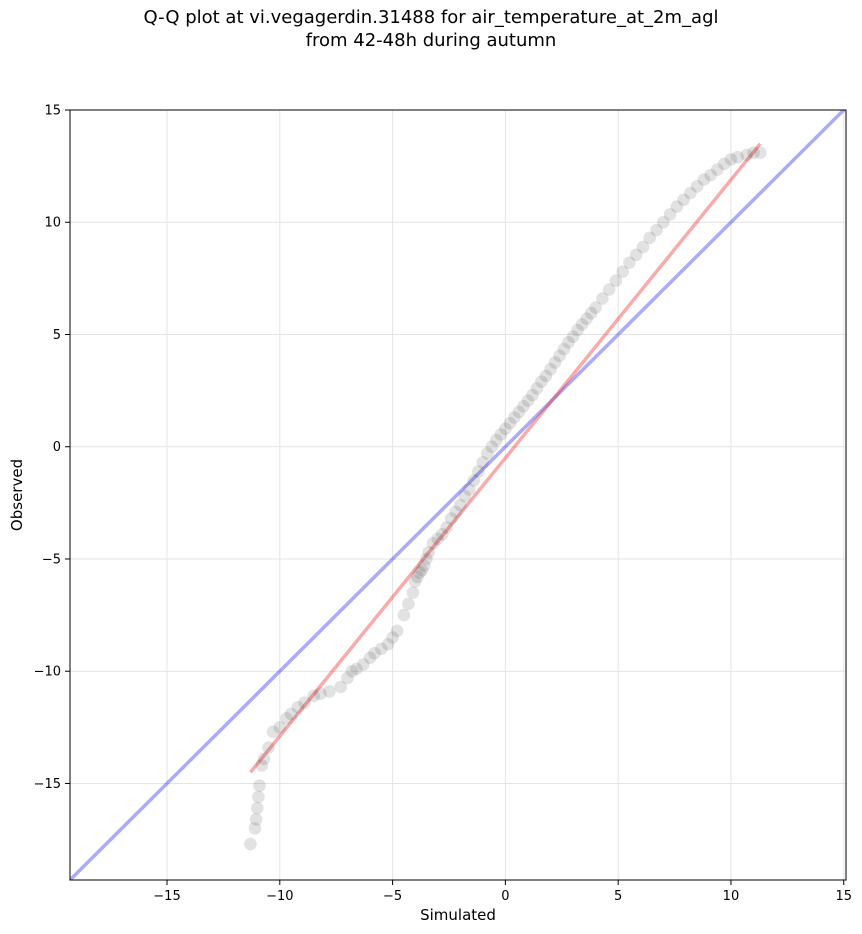 The width and height of the screenshot is (862, 934). Describe the element at coordinates (57, 447) in the screenshot. I see `y-tick-label: 0` at that location.